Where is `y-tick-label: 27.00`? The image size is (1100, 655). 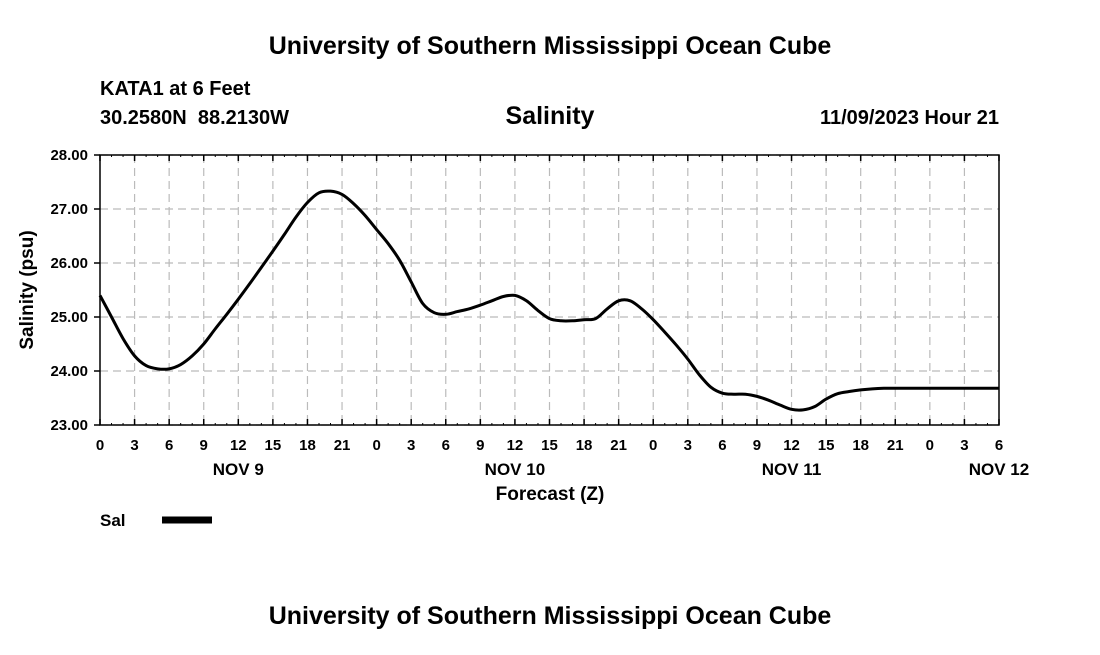 y-tick-label: 27.00 is located at coordinates (69, 209).